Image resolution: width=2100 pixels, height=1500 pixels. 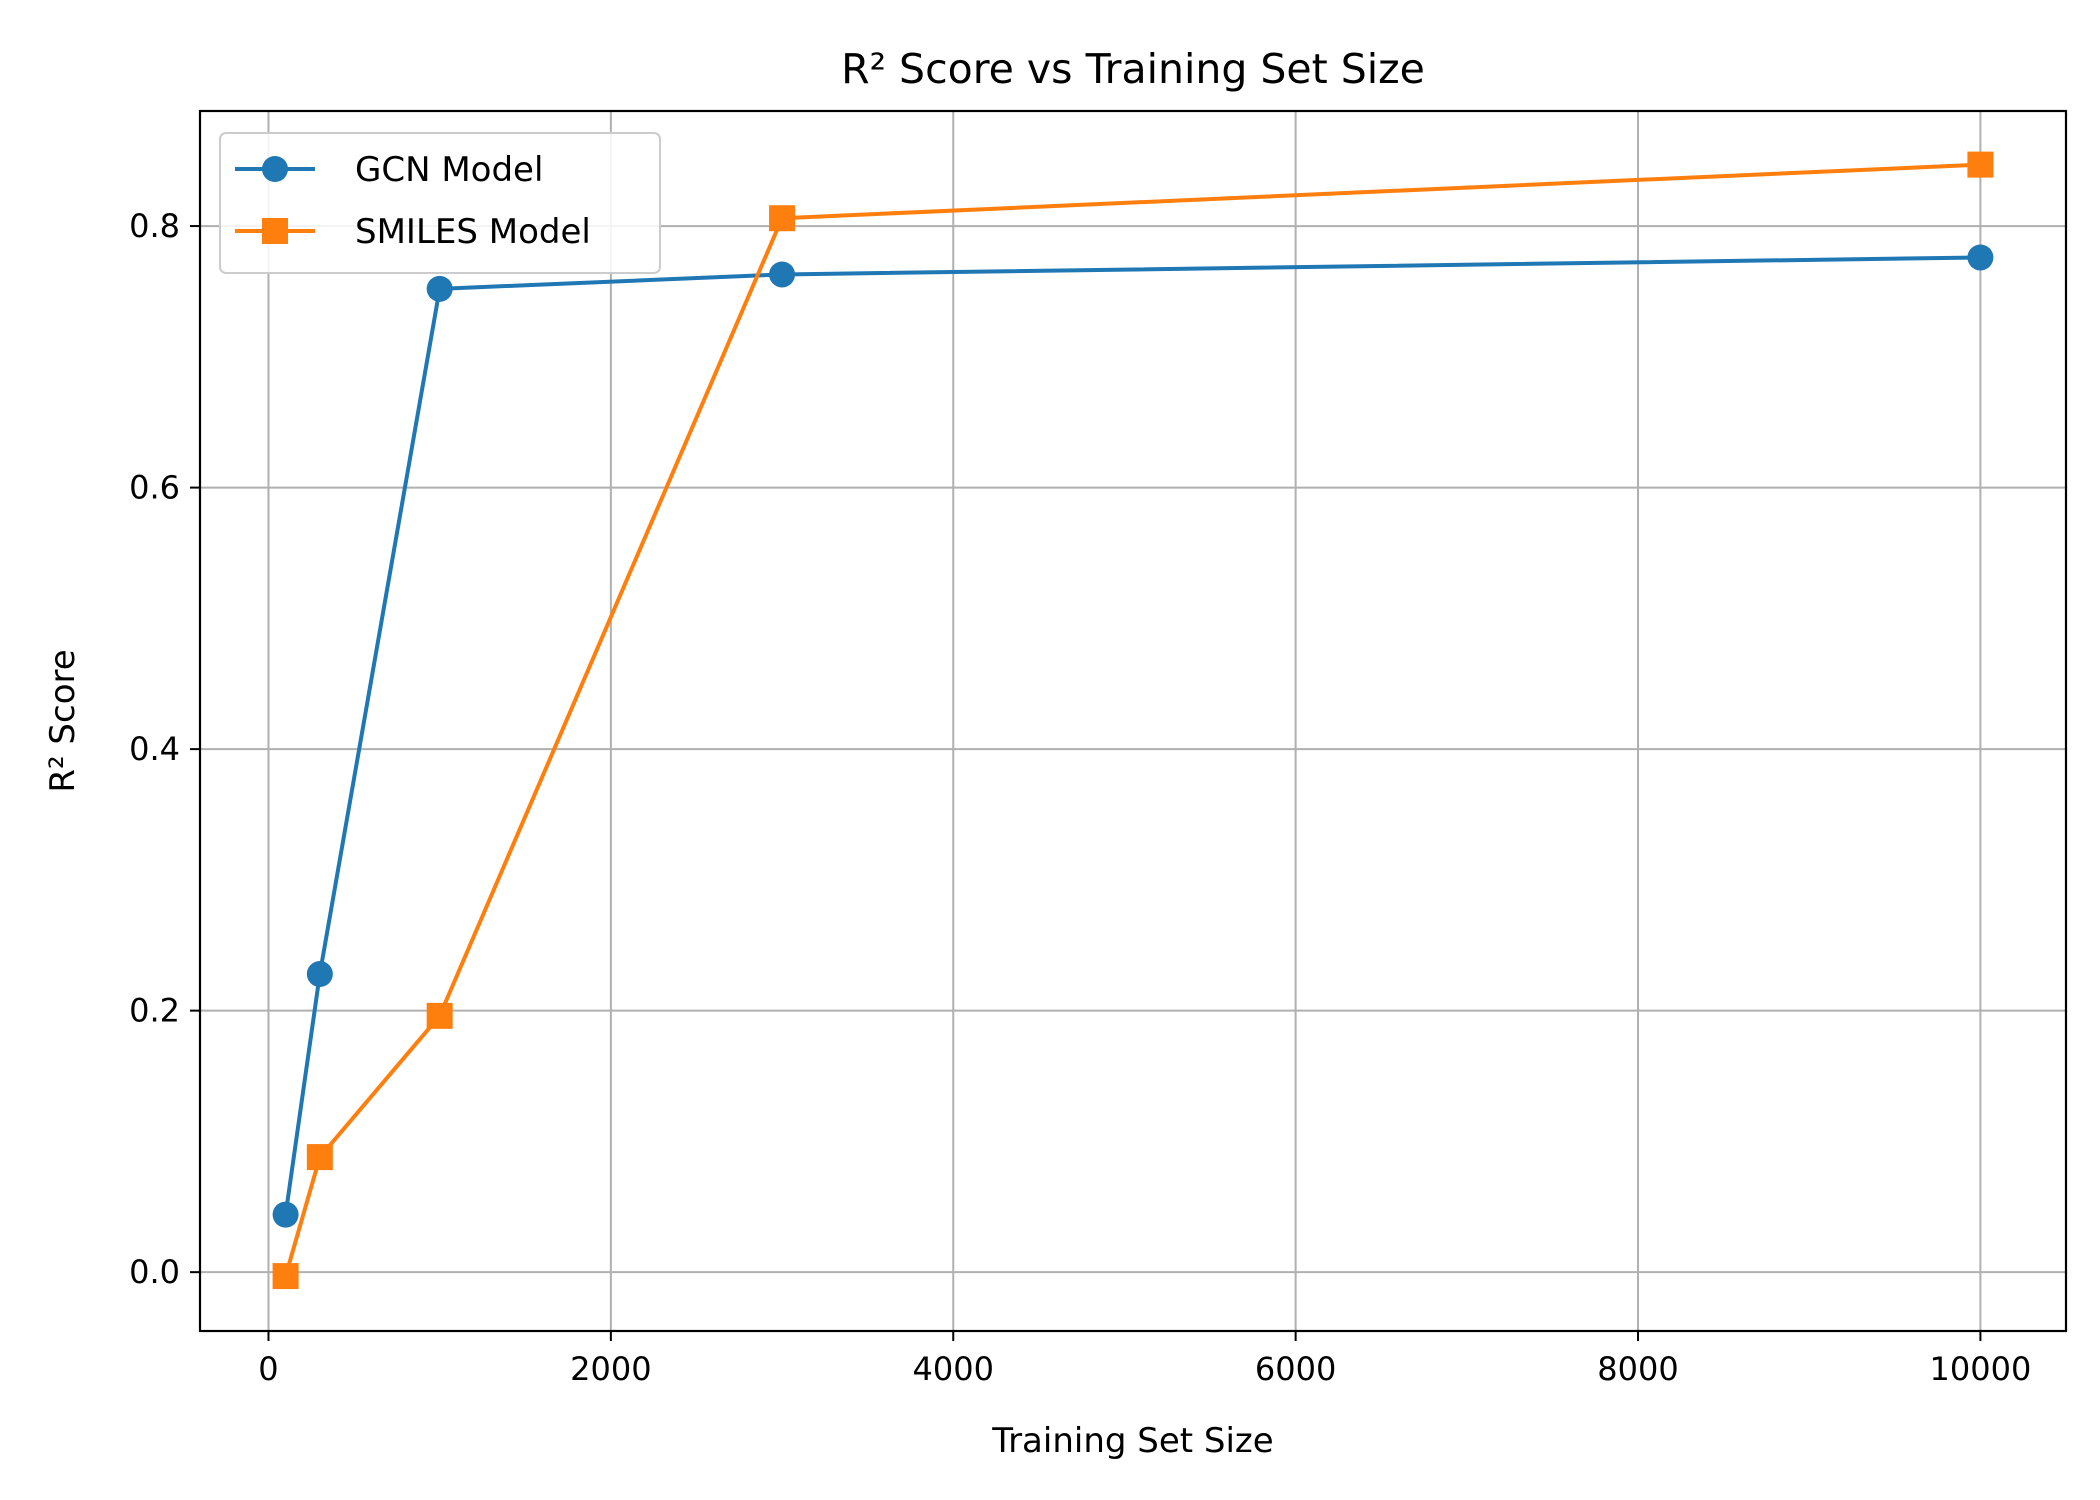 I want to click on x-tick-label: 2000, so click(x=610, y=1369).